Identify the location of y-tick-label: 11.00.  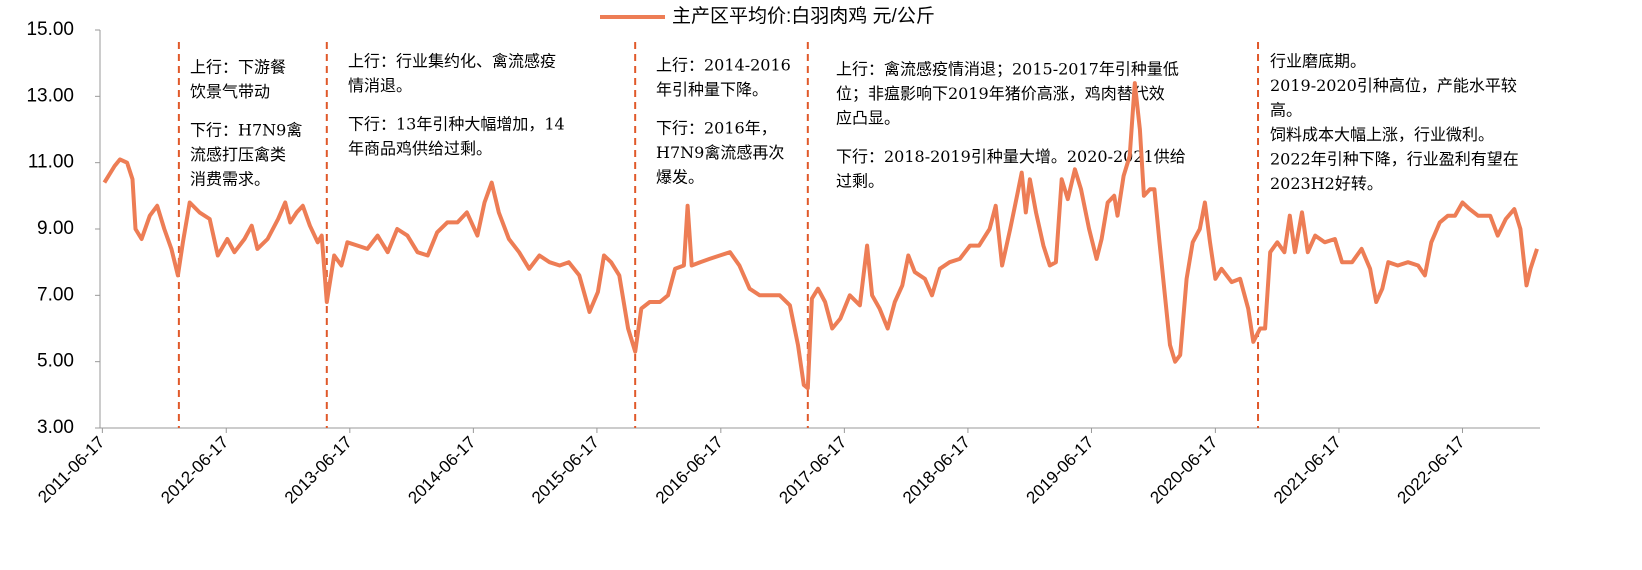
(51, 162).